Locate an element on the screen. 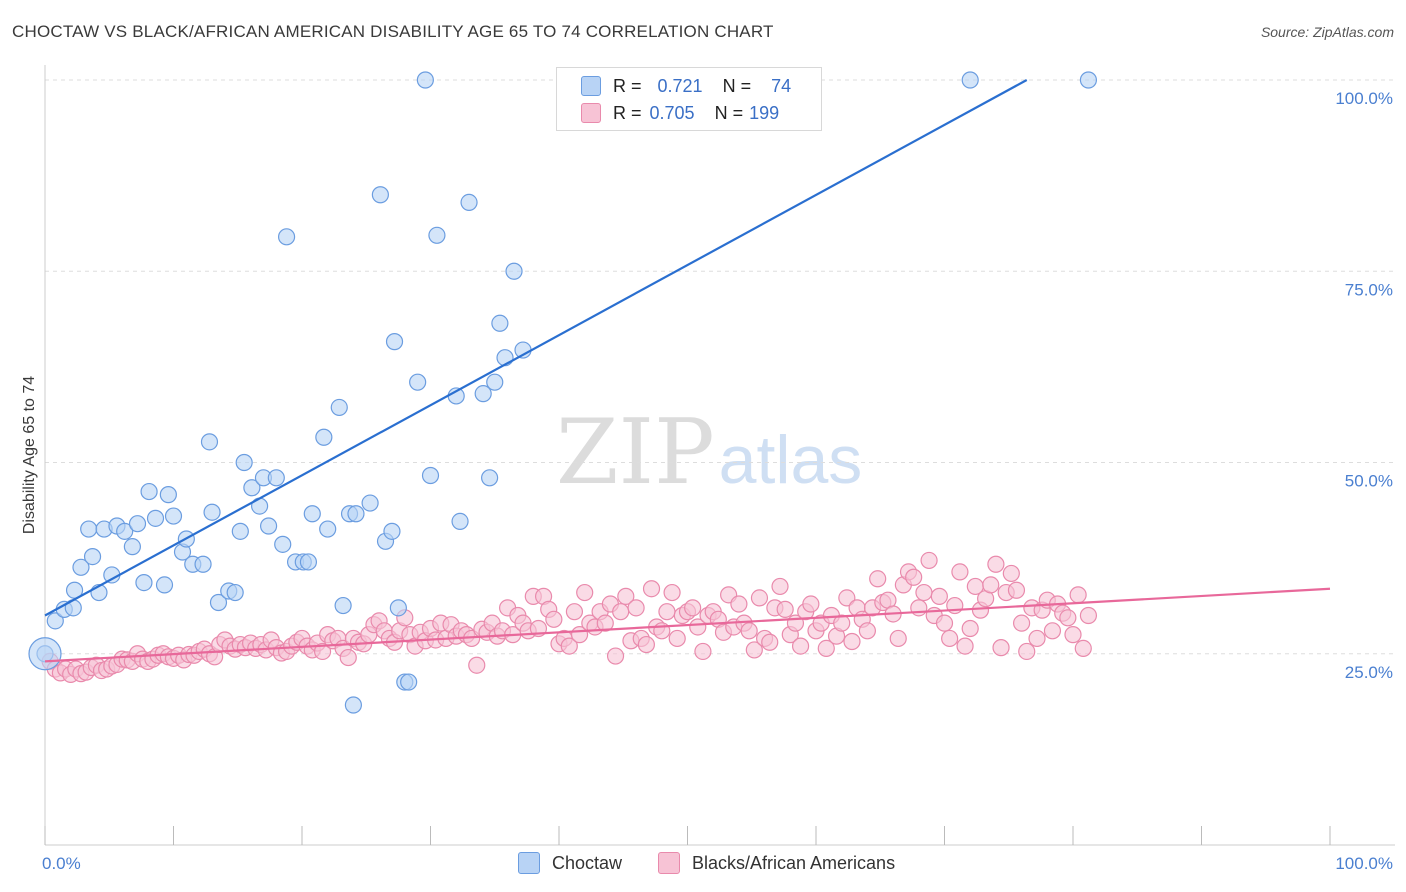 This screenshot has height=892, width=1406. legend-item-choctaw: Choctaw is located at coordinates (570, 863).